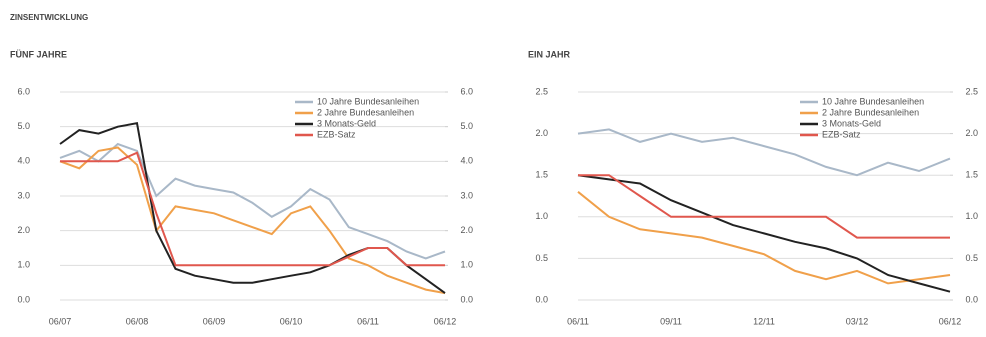 Image resolution: width=986 pixels, height=337 pixels. What do you see at coordinates (541, 175) in the screenshot?
I see `y-tick-label: 1.5` at bounding box center [541, 175].